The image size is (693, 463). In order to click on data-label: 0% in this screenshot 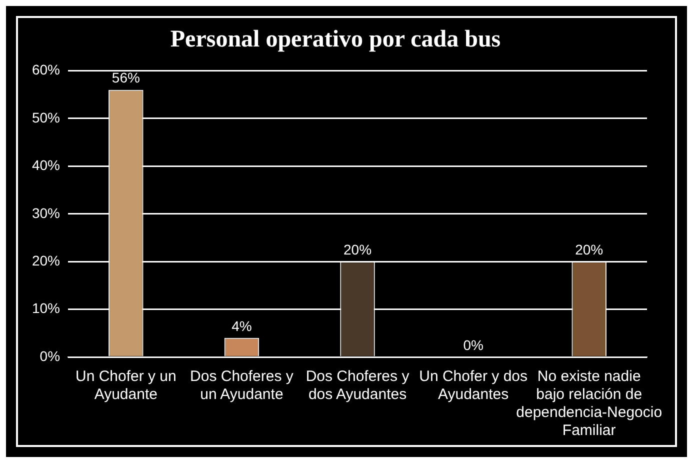, I will do `click(473, 344)`.